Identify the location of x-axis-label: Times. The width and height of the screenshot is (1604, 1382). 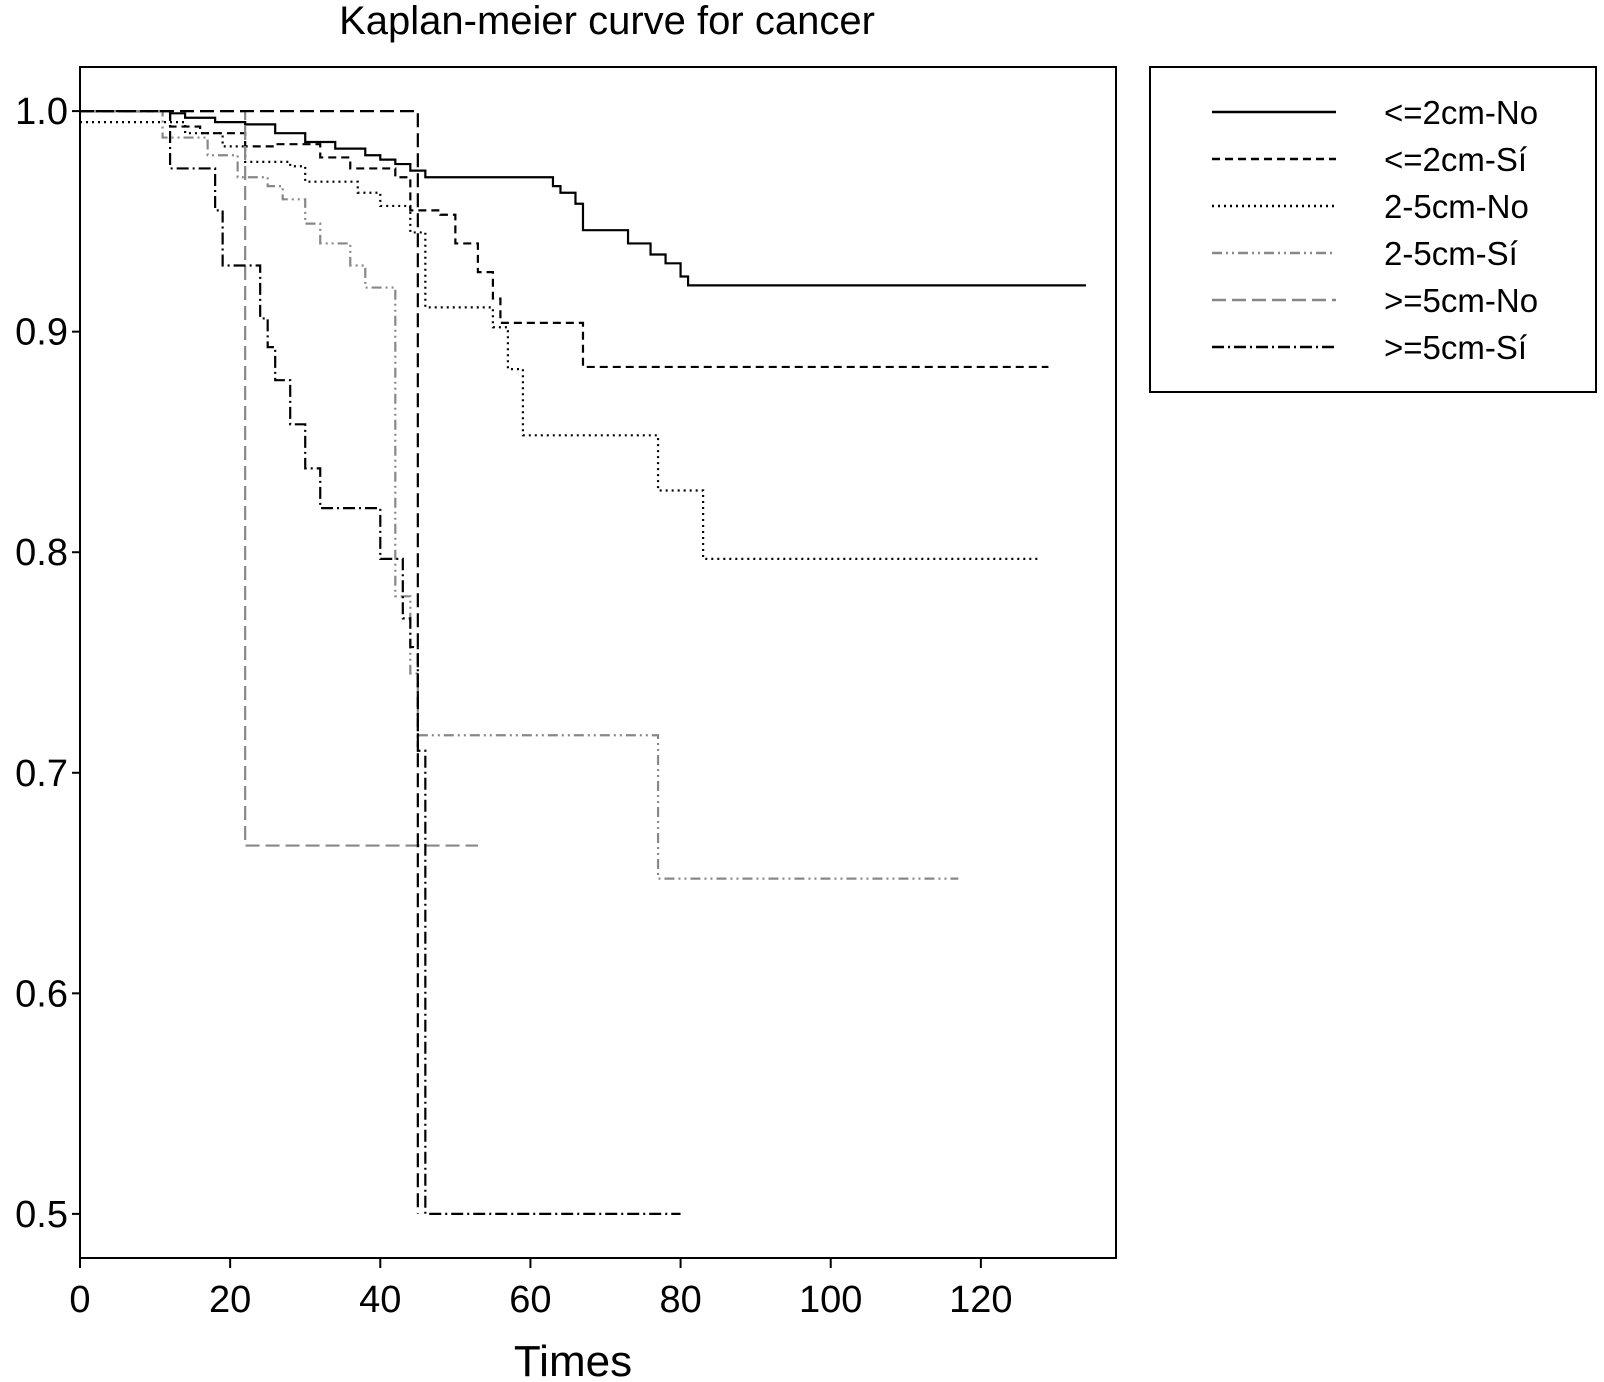
(573, 1359).